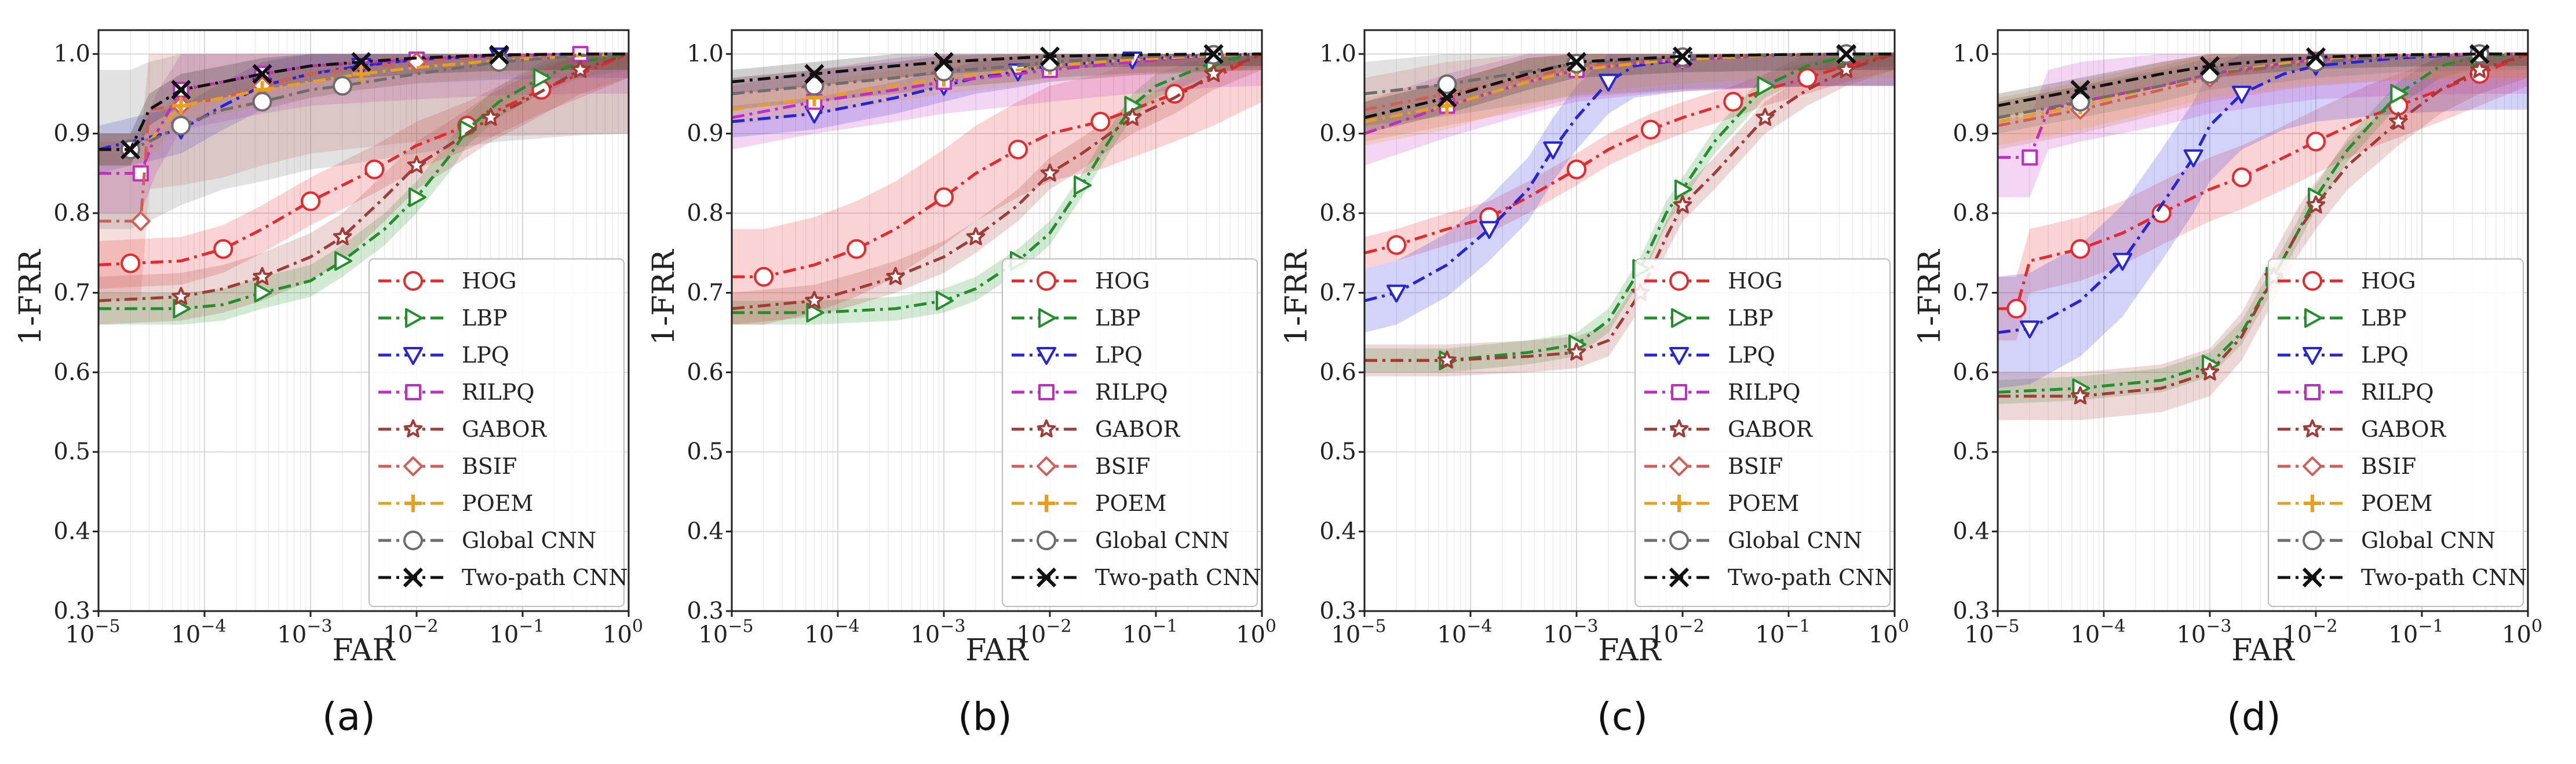 The image size is (2576, 764). What do you see at coordinates (2254, 716) in the screenshot?
I see `subfigure-label: (d)` at bounding box center [2254, 716].